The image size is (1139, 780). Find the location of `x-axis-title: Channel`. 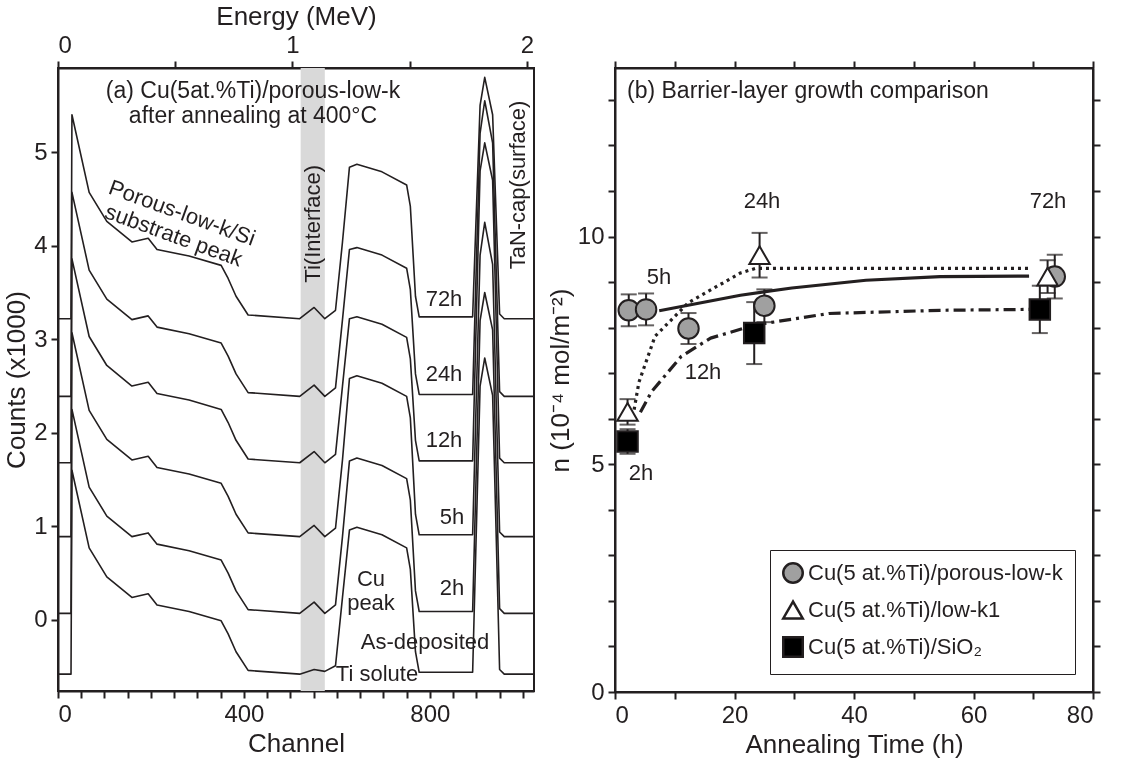

x-axis-title: Channel is located at coordinates (296, 742).